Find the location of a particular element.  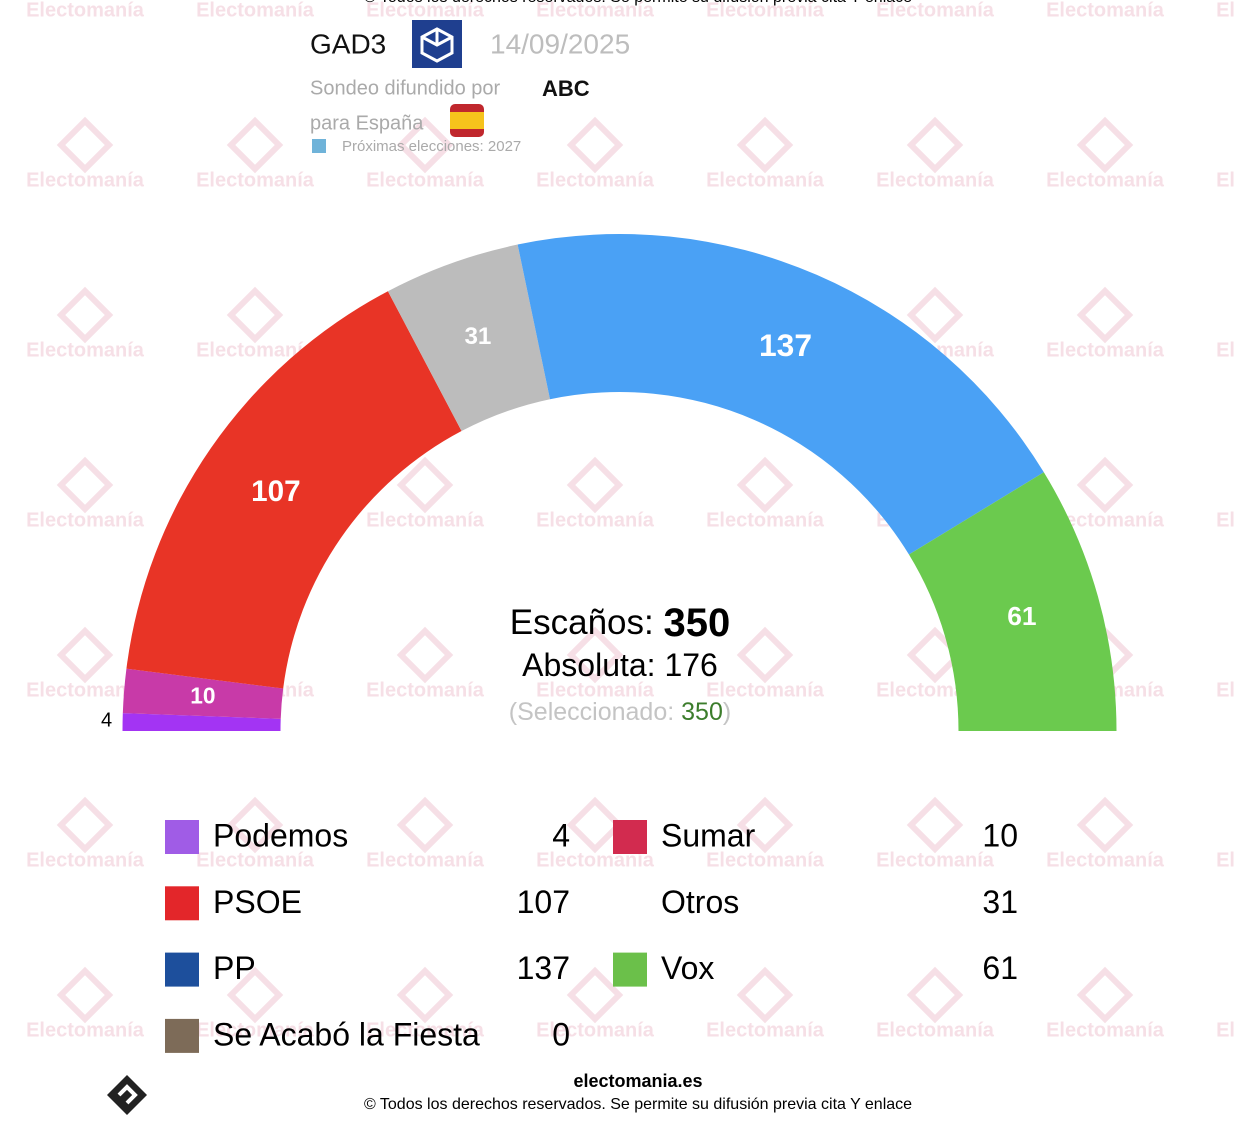

majority-label: Absoluta: is located at coordinates (588, 665).